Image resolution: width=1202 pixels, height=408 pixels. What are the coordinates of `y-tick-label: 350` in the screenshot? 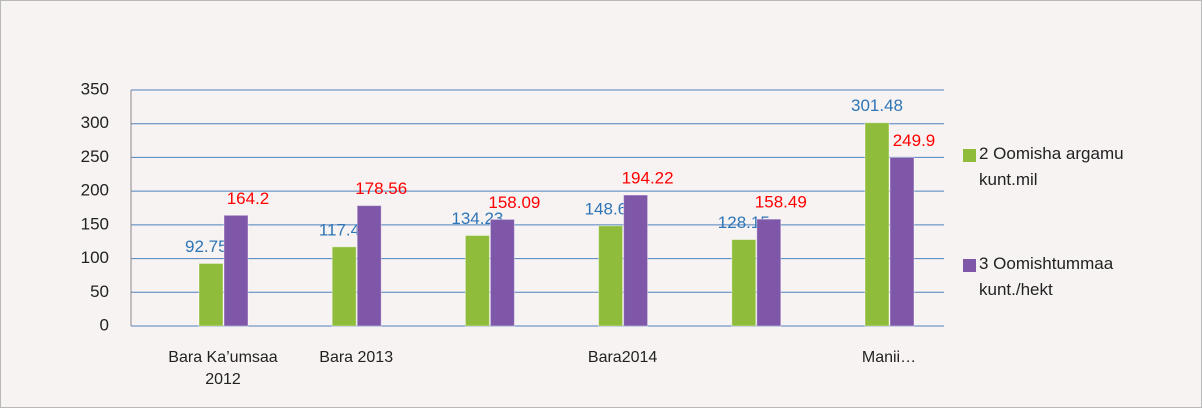 It's located at (95, 88).